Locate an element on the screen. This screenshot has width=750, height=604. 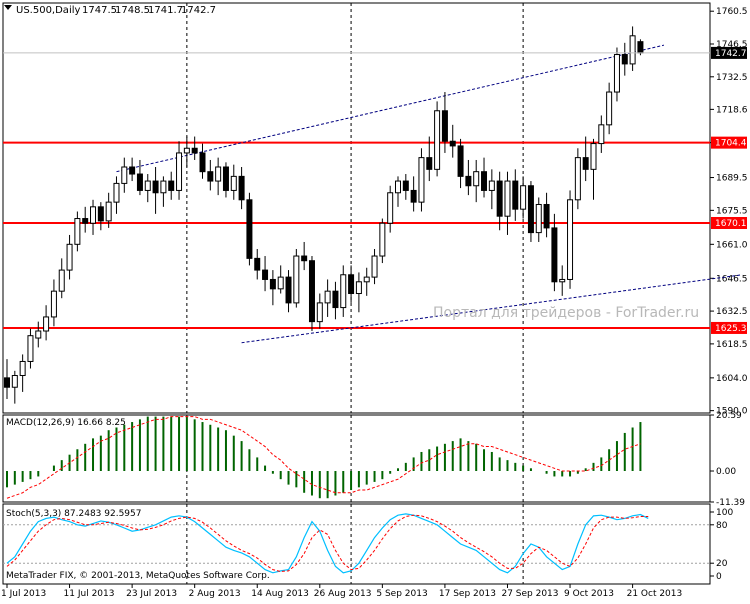
chart-menu-arrow-icon is located at coordinates (8, 7).